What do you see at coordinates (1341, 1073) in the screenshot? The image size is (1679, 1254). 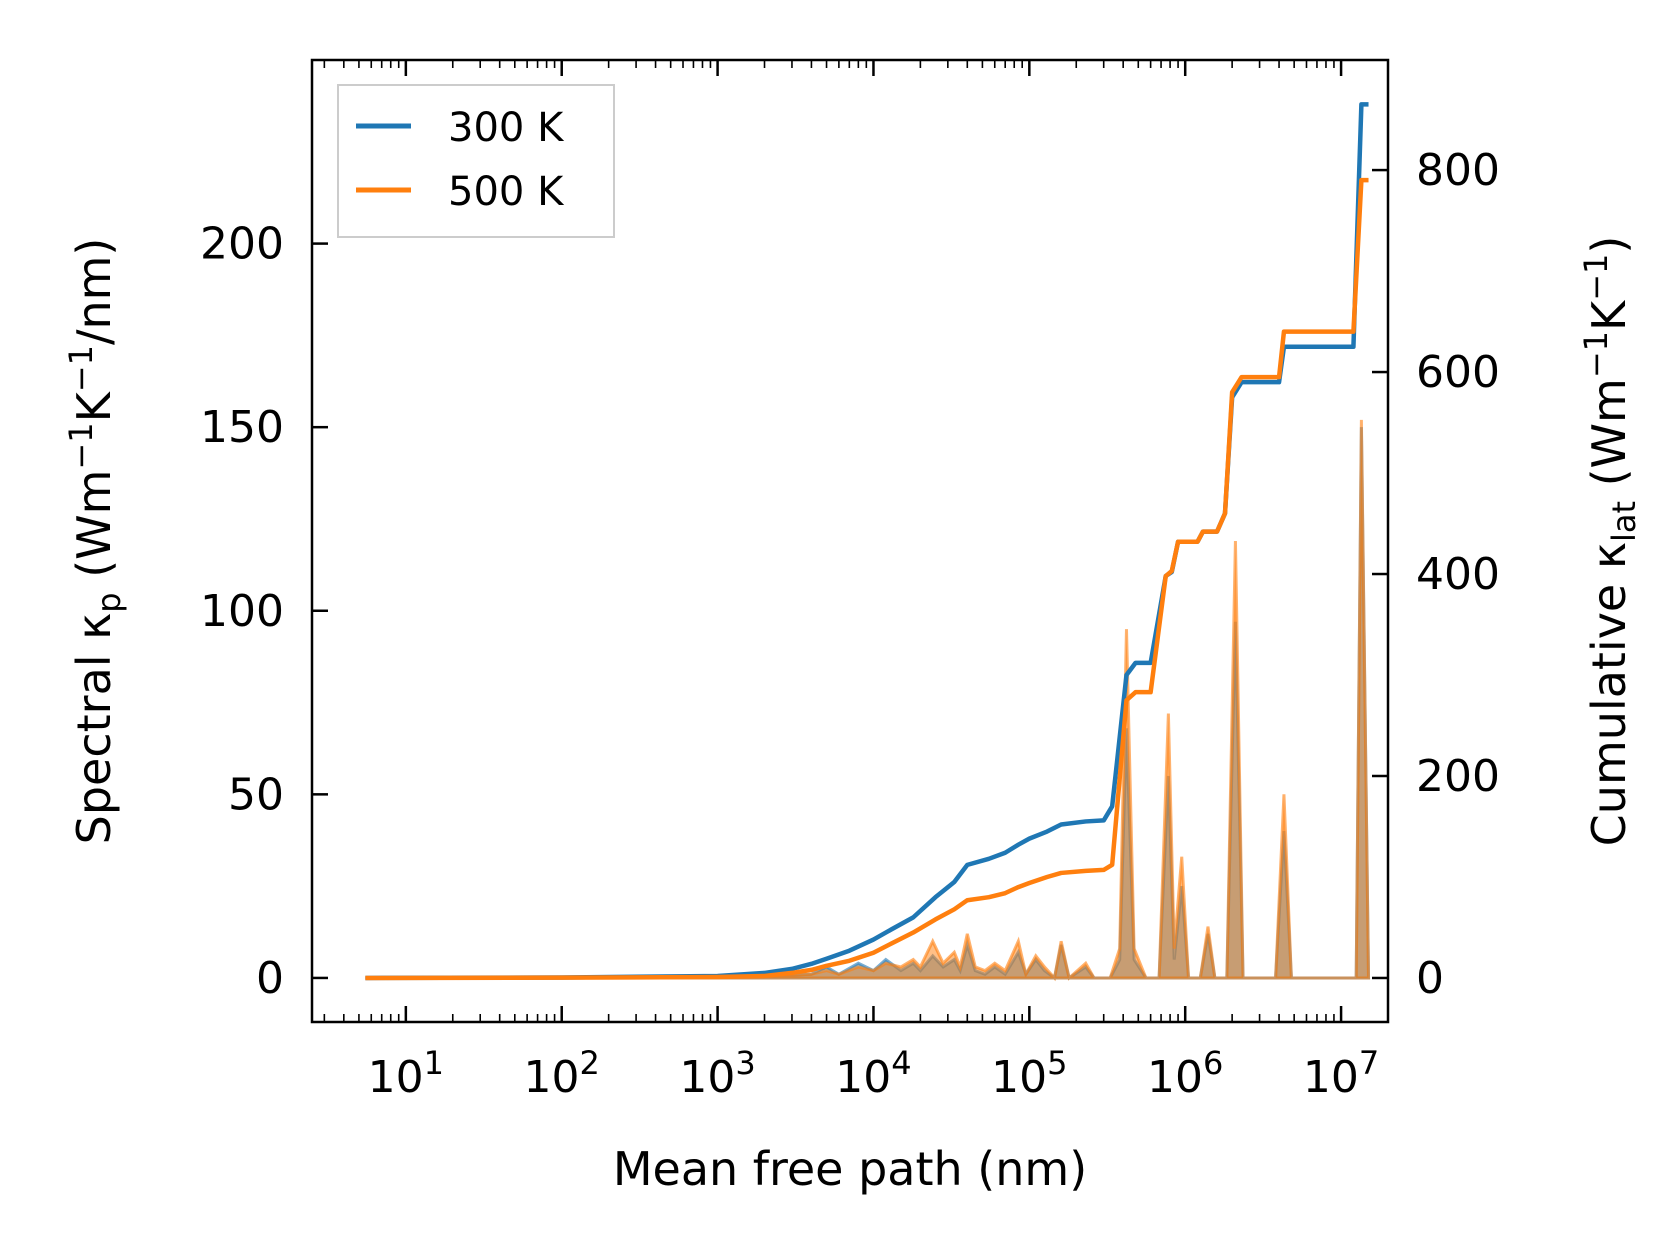 I see `x-tick-label: 10⁷` at bounding box center [1341, 1073].